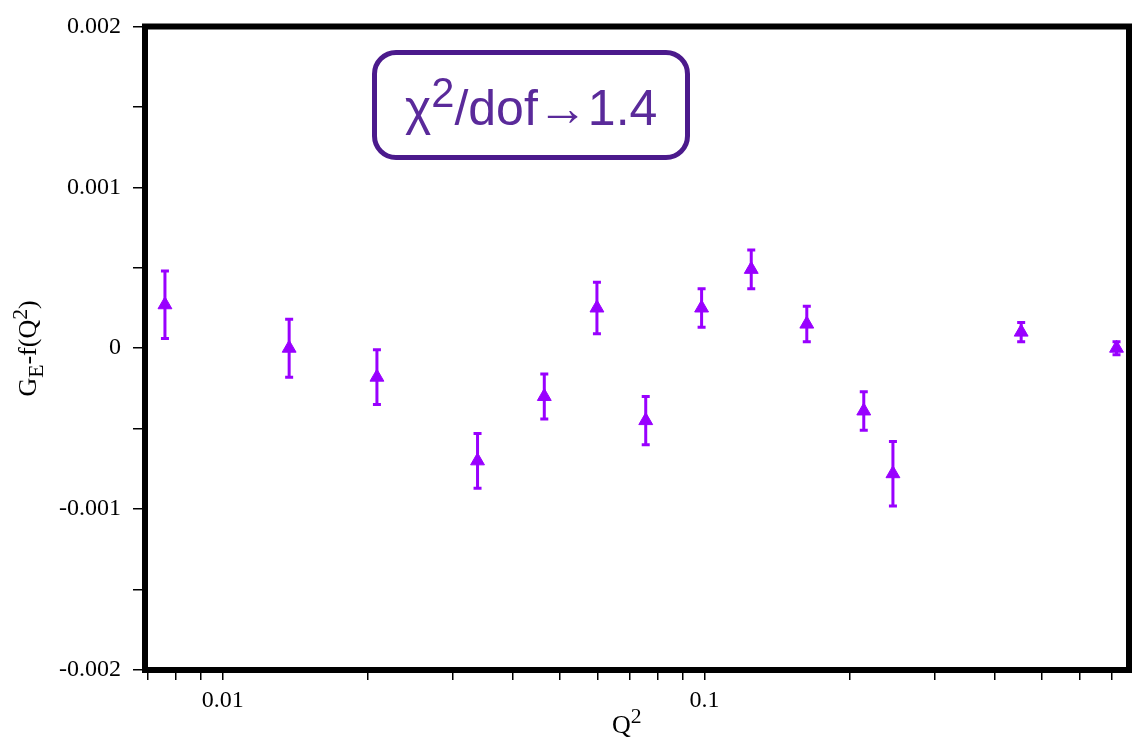  I want to click on y-tick-label: 0.002, so click(94, 24).